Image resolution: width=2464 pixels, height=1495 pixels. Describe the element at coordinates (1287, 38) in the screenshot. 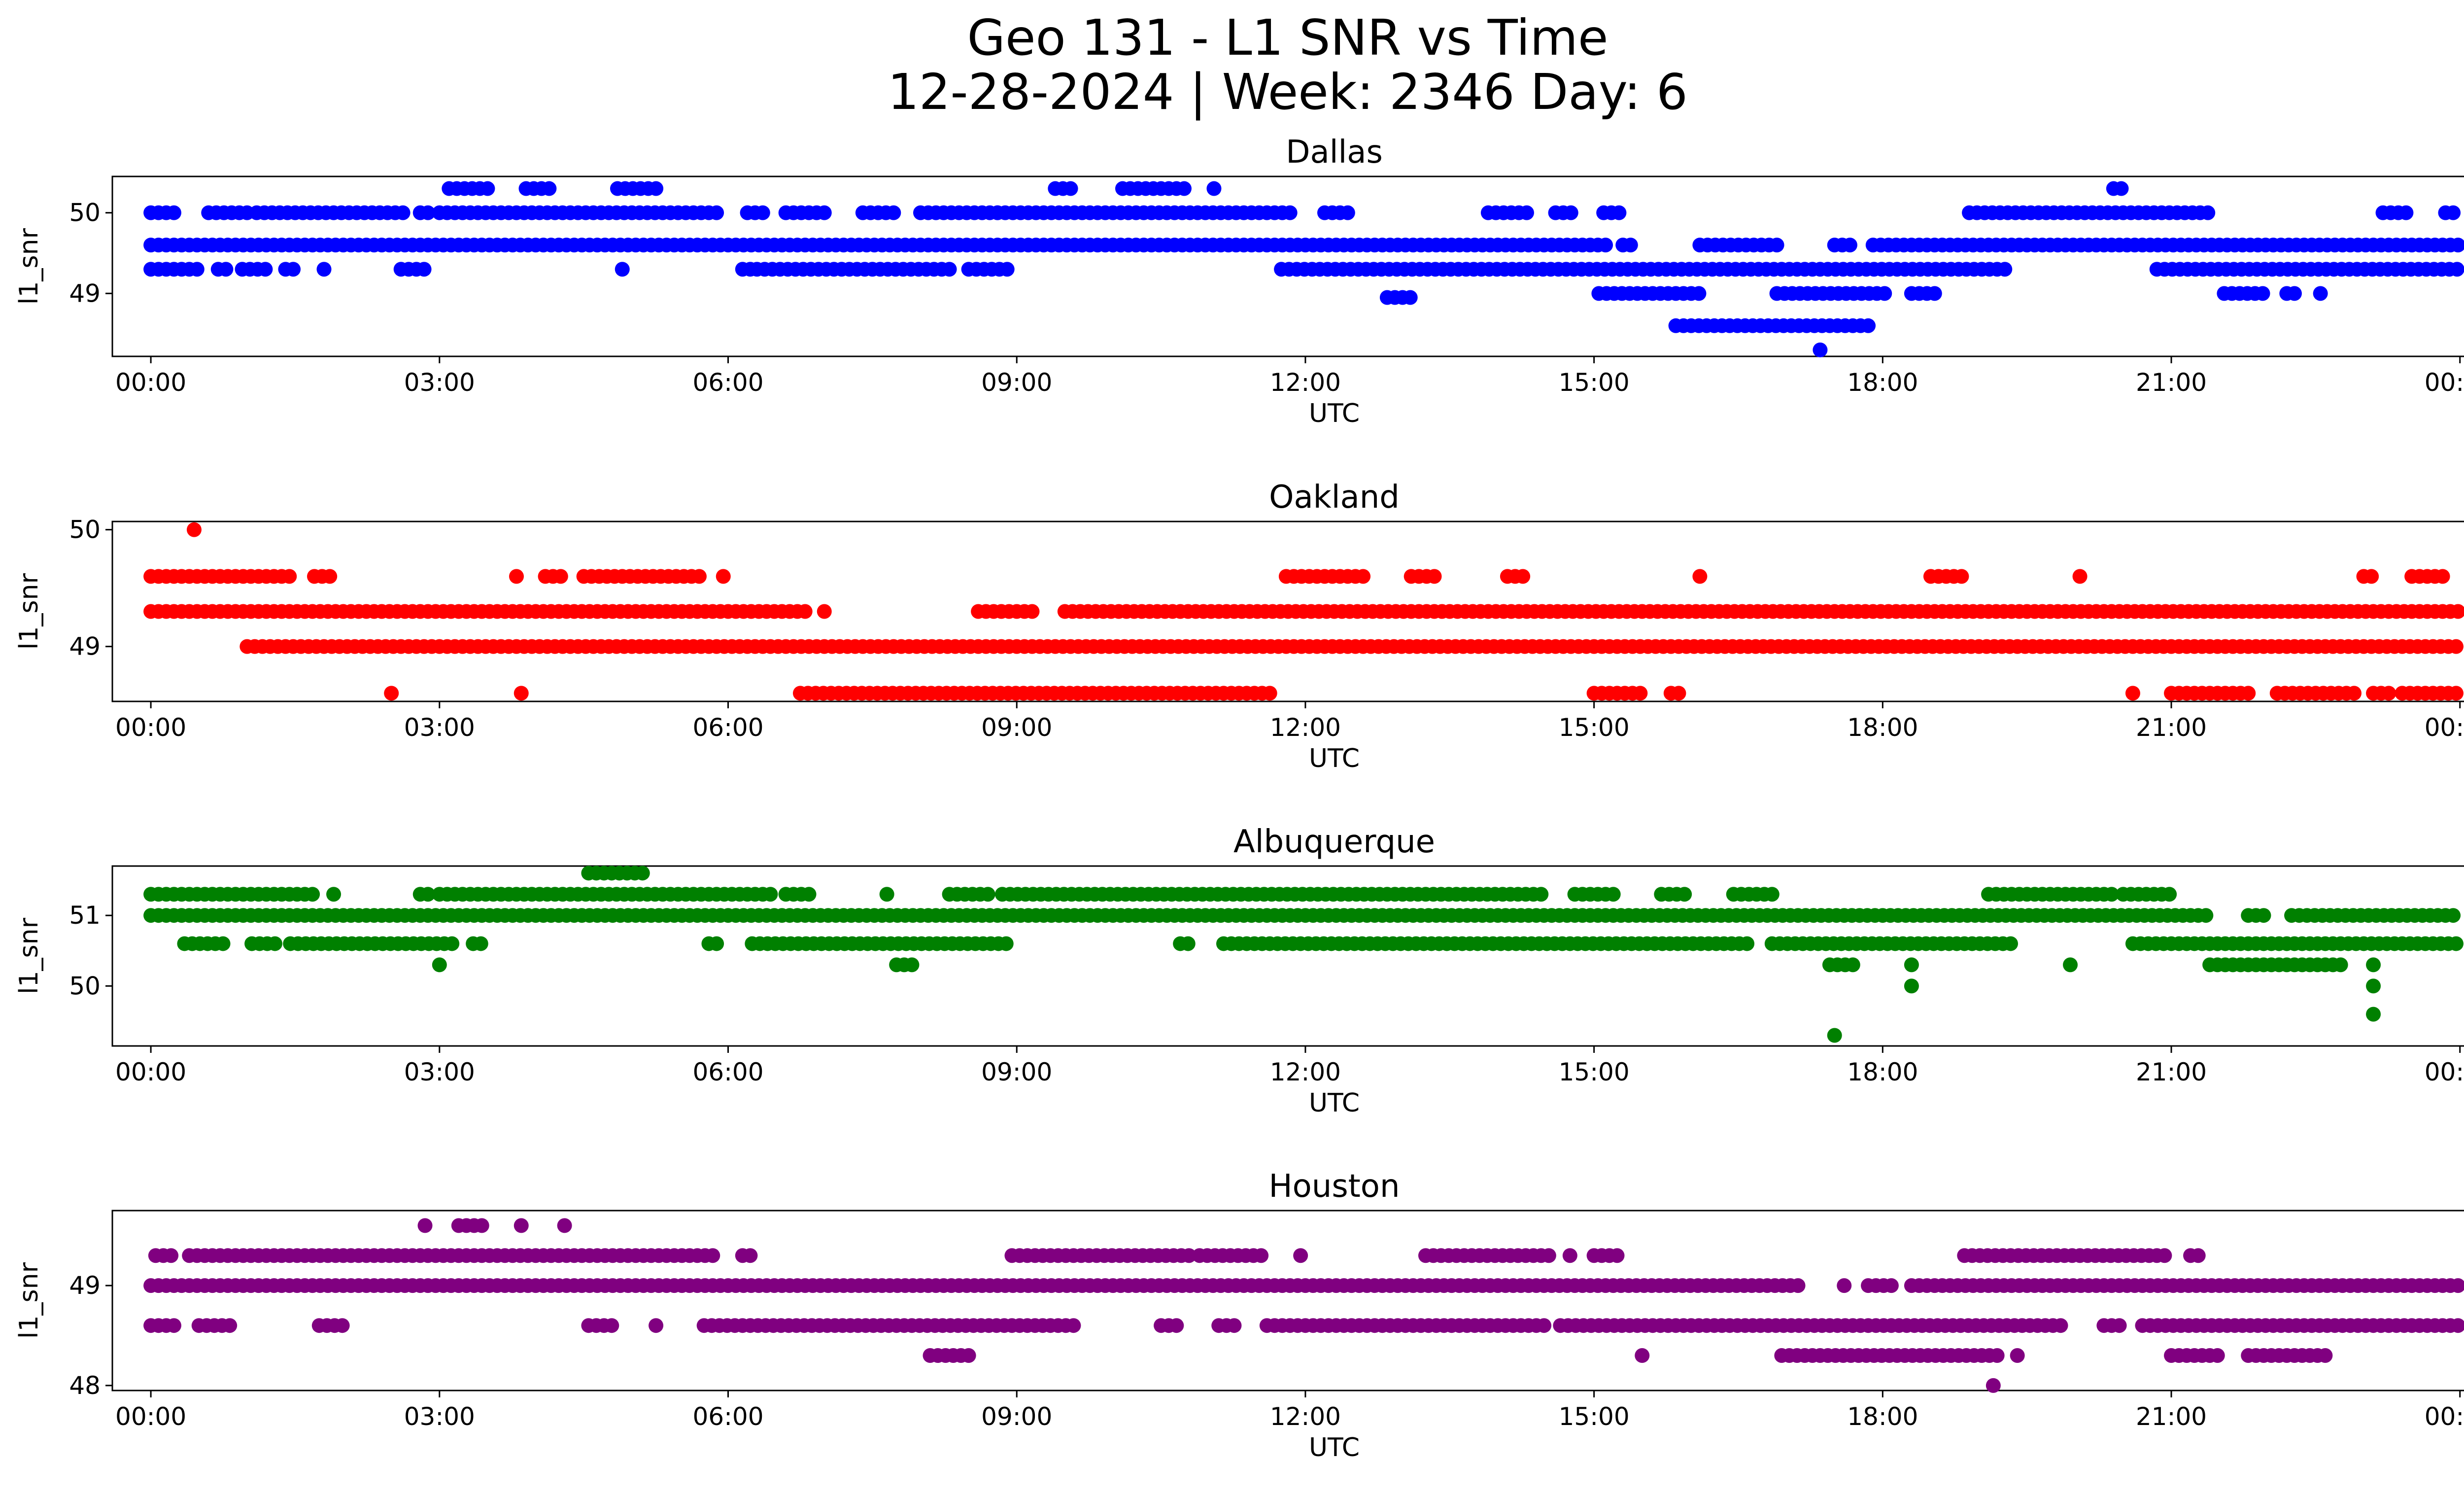

I see `figure-title-line1: Geo 131 - L1 SNR vs Time` at that location.